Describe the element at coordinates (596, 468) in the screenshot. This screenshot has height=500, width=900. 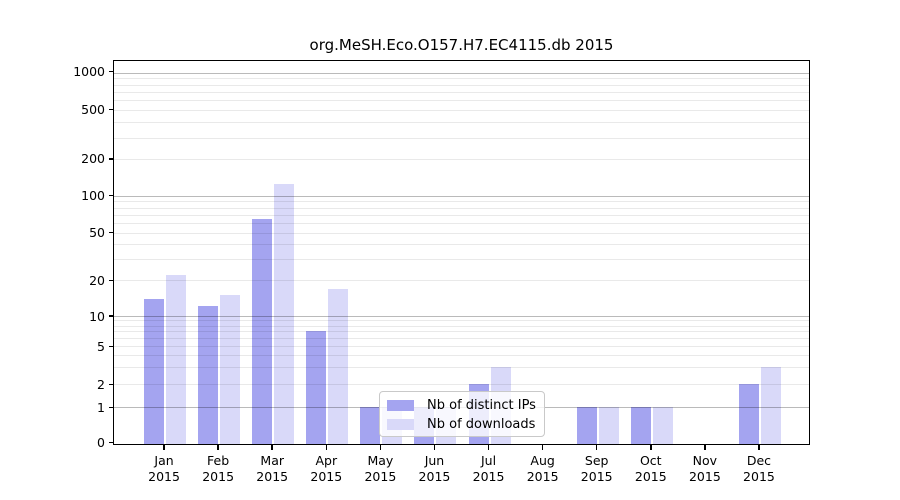
I see `x-tick-label-sep: Sep 2015` at that location.